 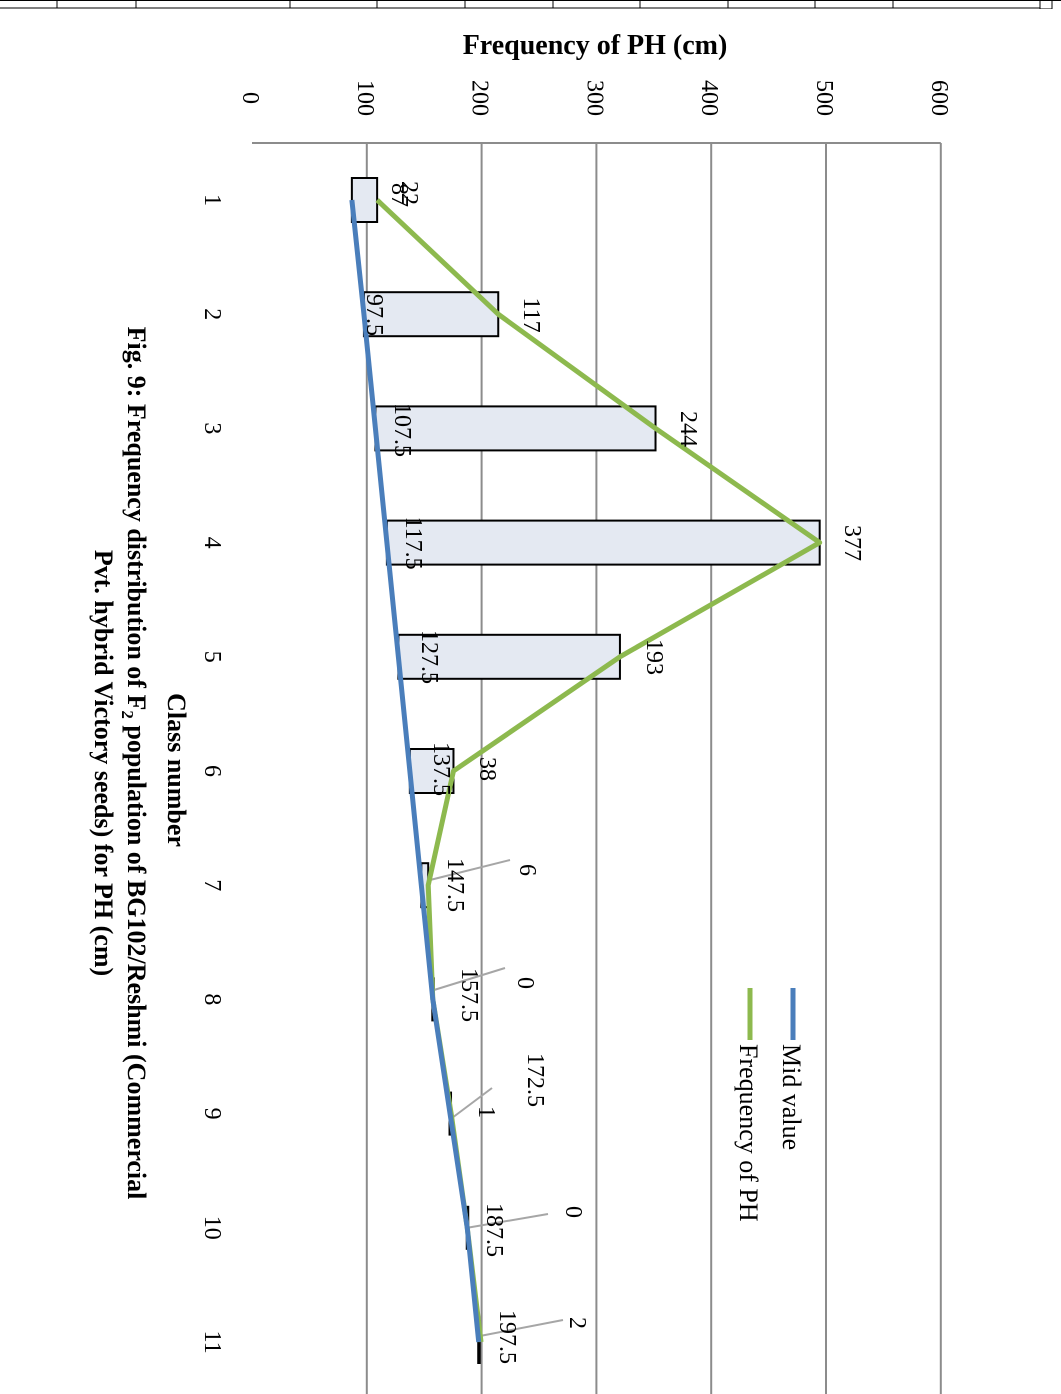 What do you see at coordinates (688, 429) in the screenshot?
I see `data-label-frequency-3: 244` at bounding box center [688, 429].